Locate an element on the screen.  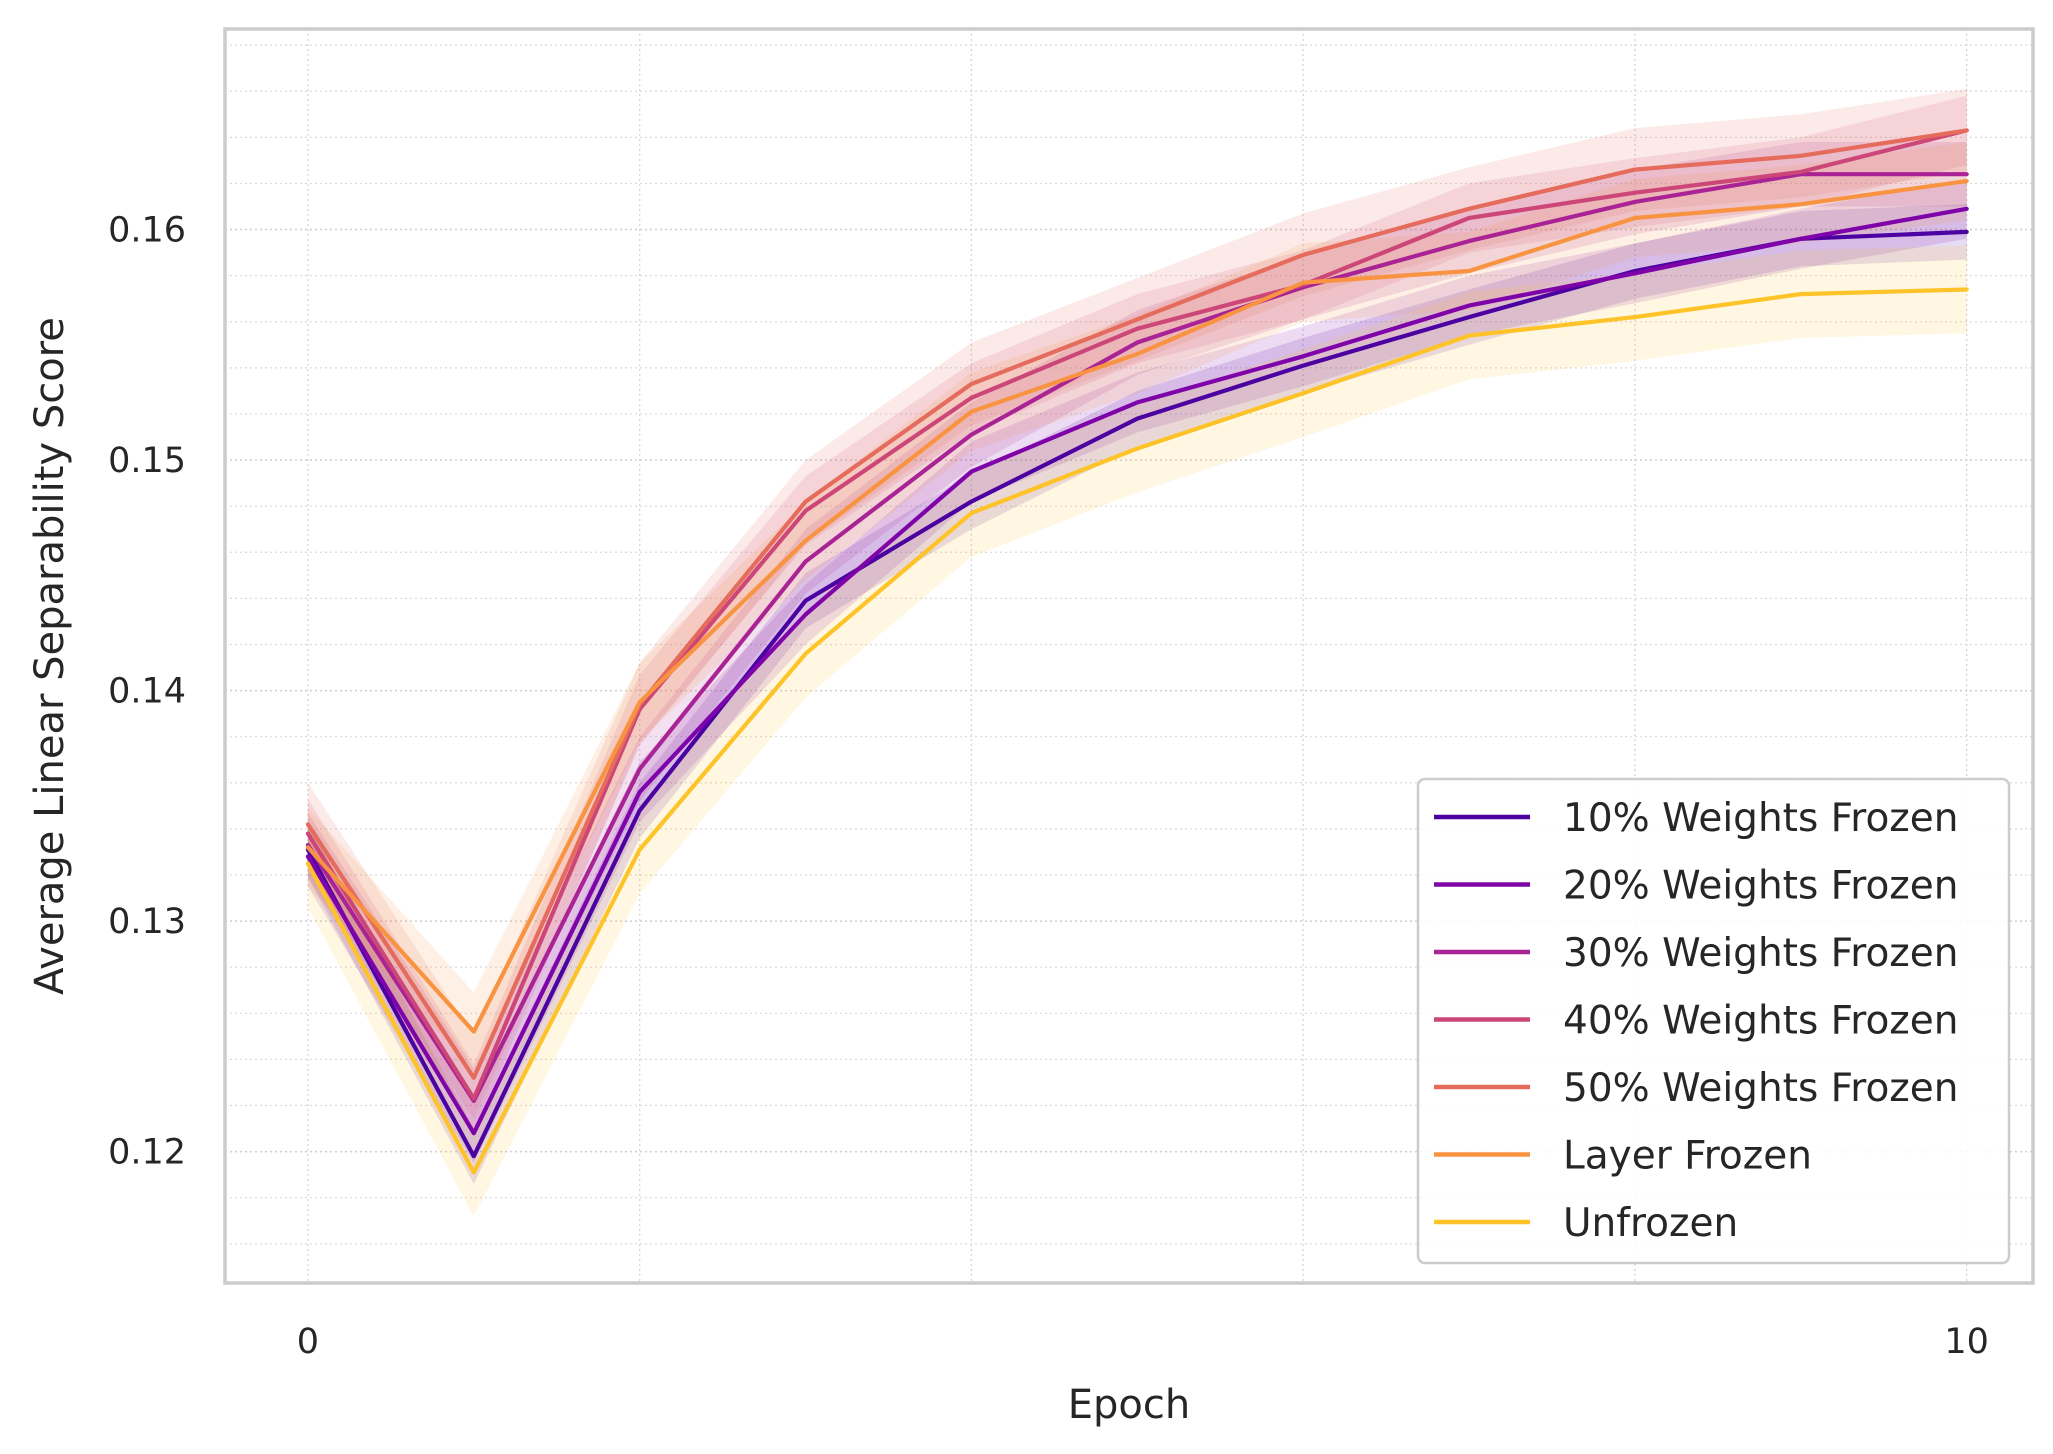
y-axis-title: Average Linear Separability Score is located at coordinates (50, 656).